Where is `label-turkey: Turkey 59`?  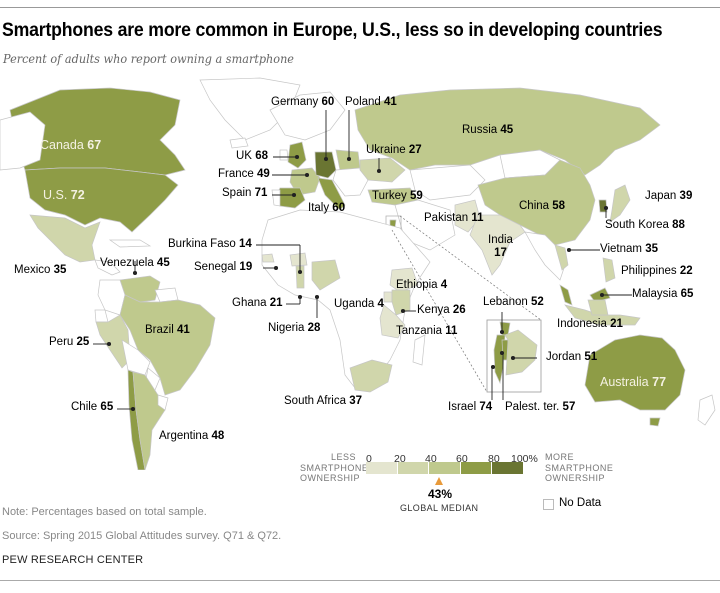 label-turkey: Turkey 59 is located at coordinates (397, 196).